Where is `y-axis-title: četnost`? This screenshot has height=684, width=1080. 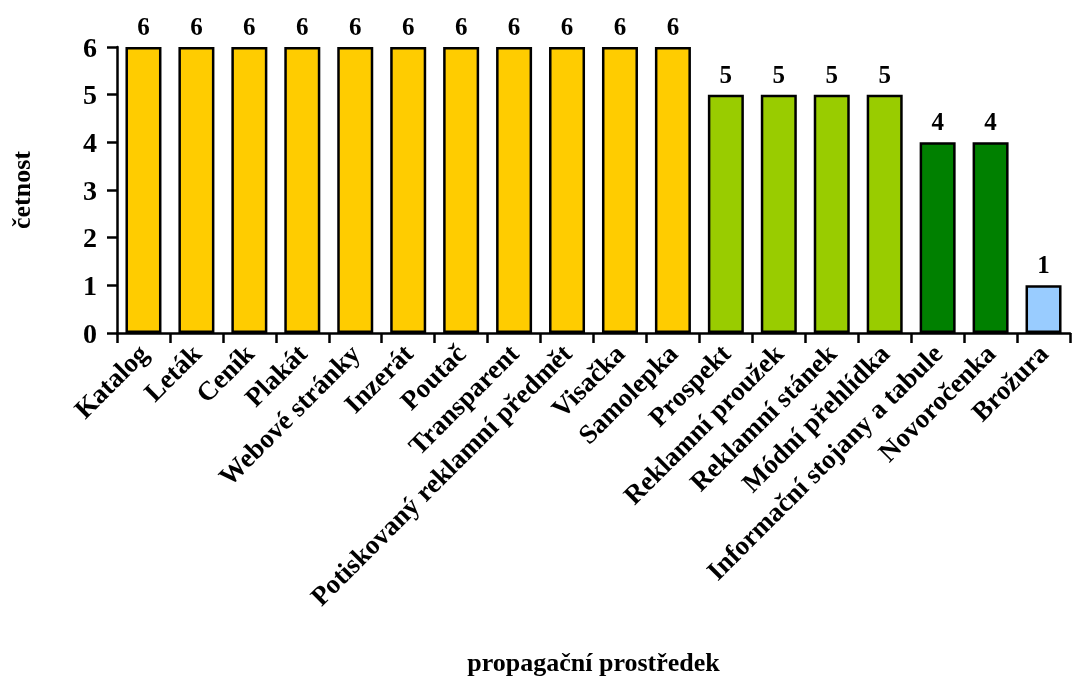 y-axis-title: četnost is located at coordinates (21, 189).